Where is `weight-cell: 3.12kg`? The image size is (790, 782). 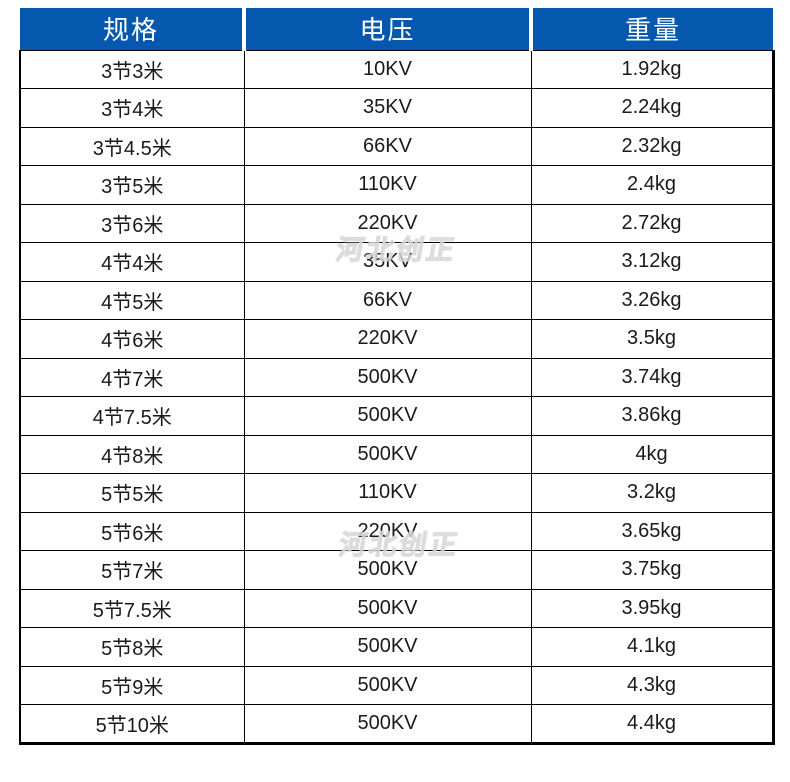 weight-cell: 3.12kg is located at coordinates (652, 262).